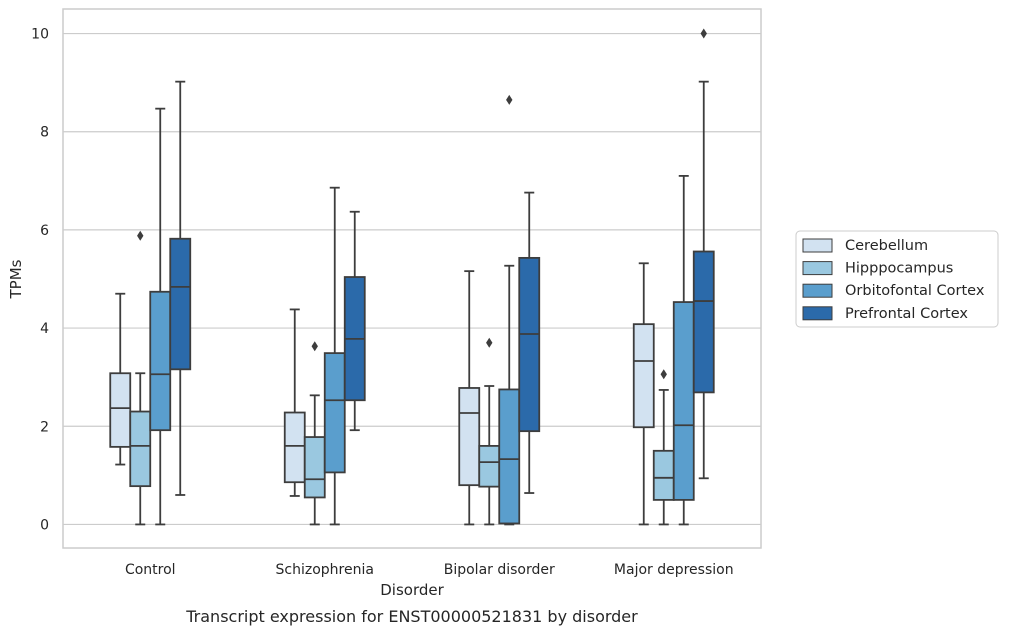 The image size is (1009, 634). What do you see at coordinates (674, 570) in the screenshot?
I see `x-tick-label: Major depression` at bounding box center [674, 570].